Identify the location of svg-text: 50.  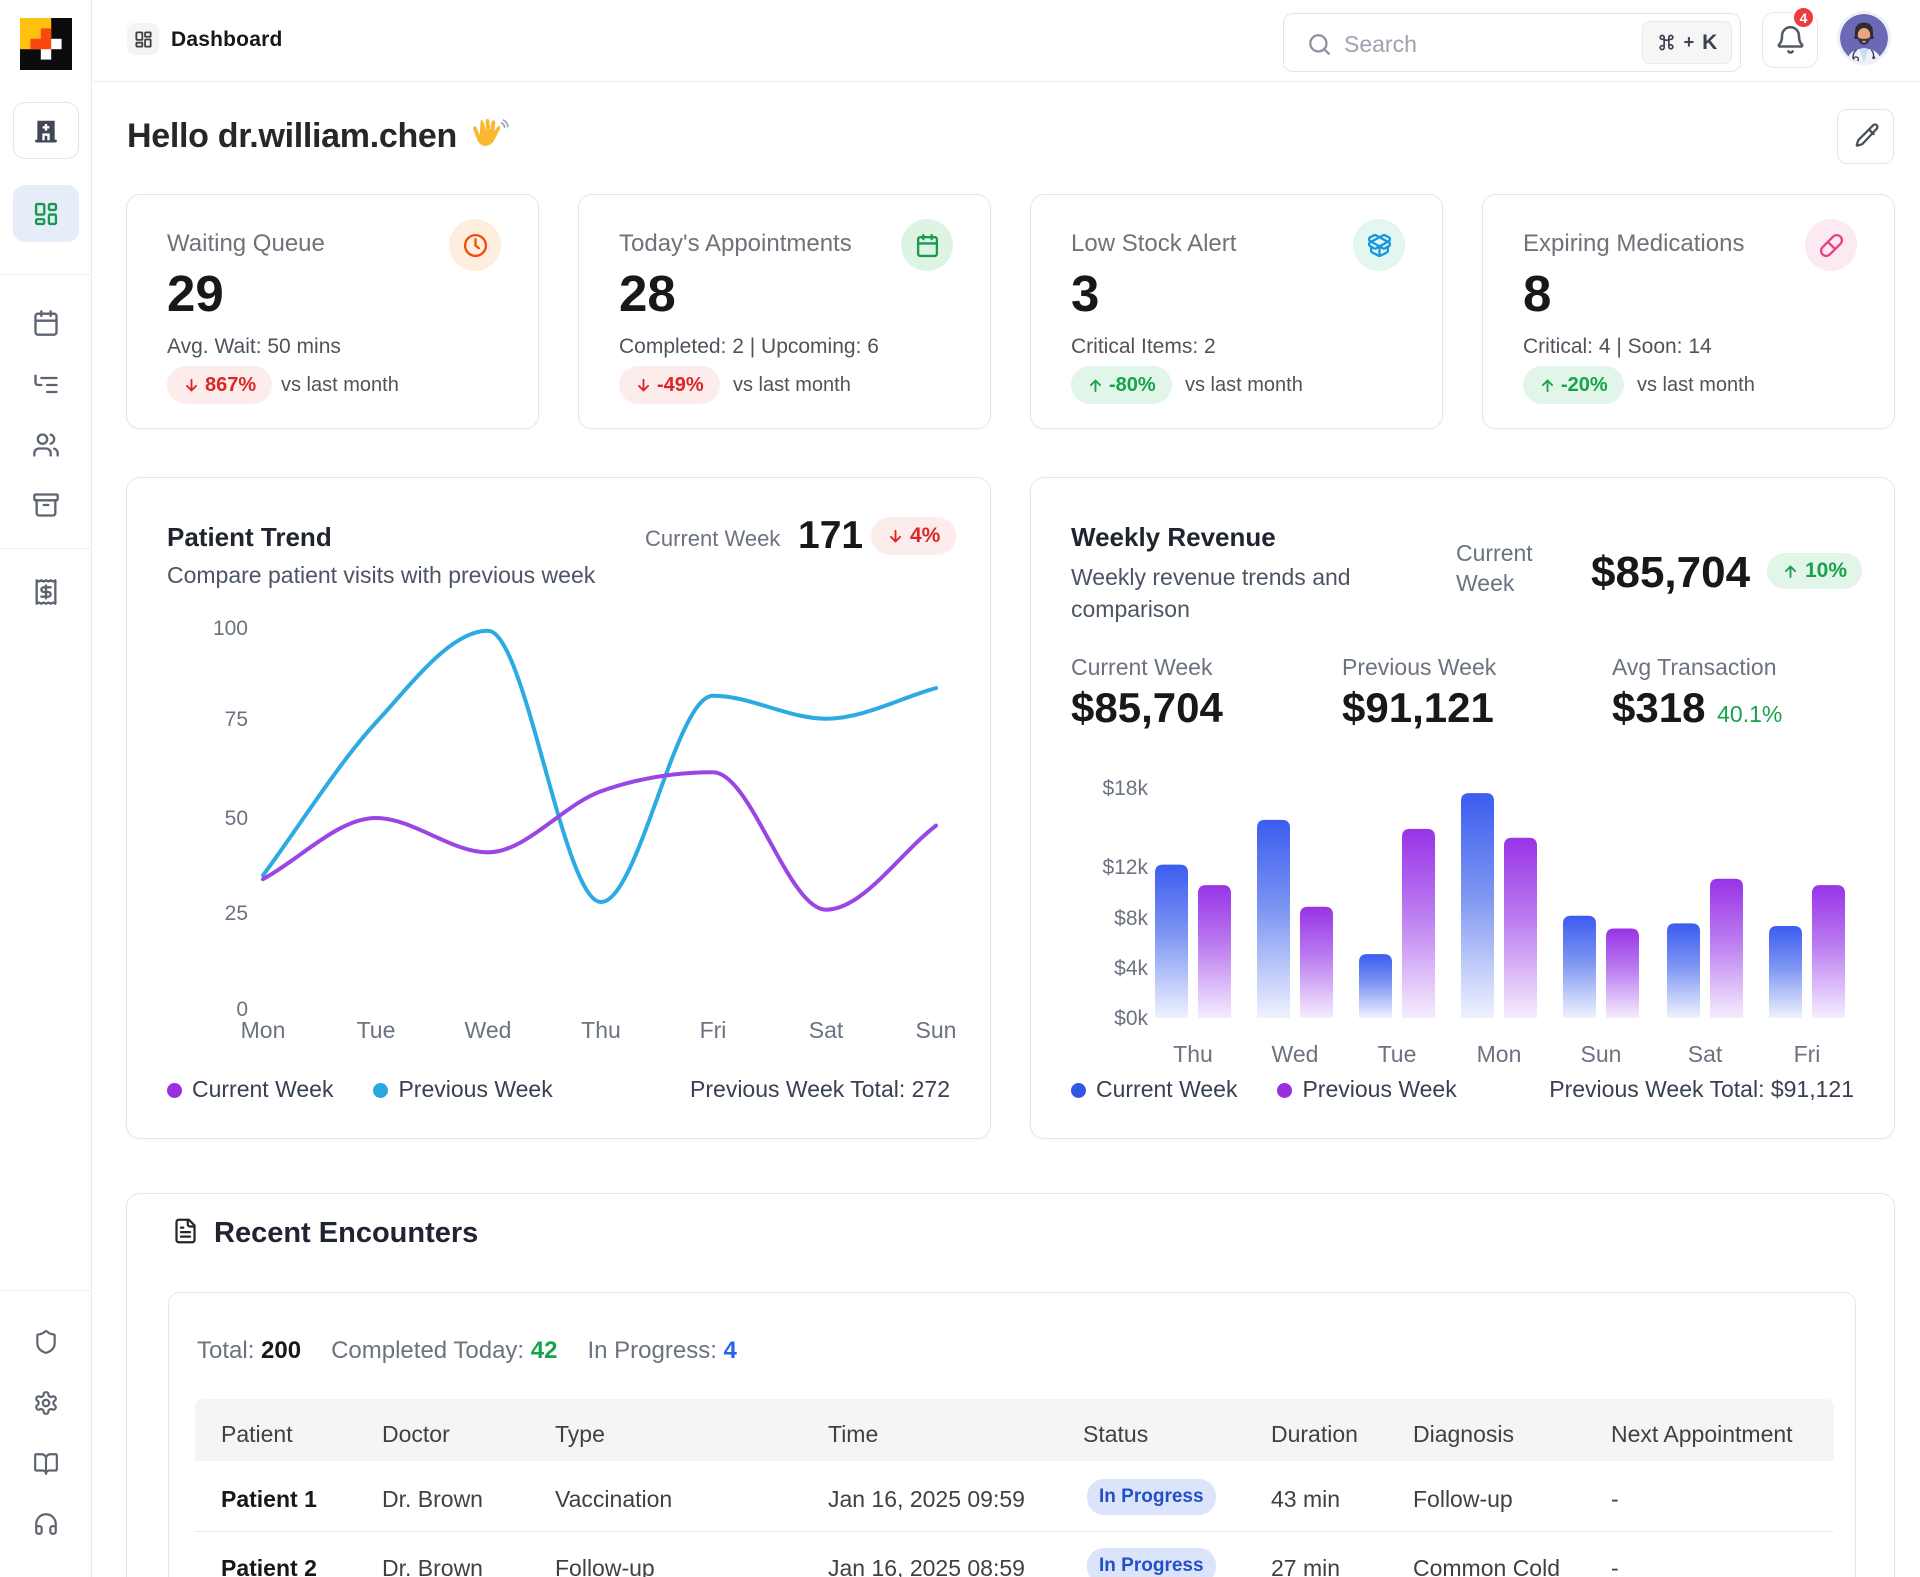
(236, 818).